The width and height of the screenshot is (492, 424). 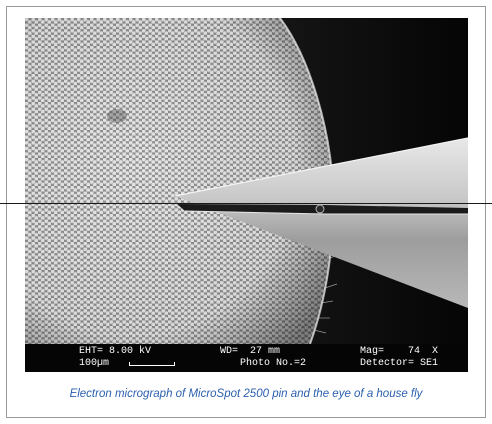 I want to click on horizontal-guide-line, so click(x=246, y=203).